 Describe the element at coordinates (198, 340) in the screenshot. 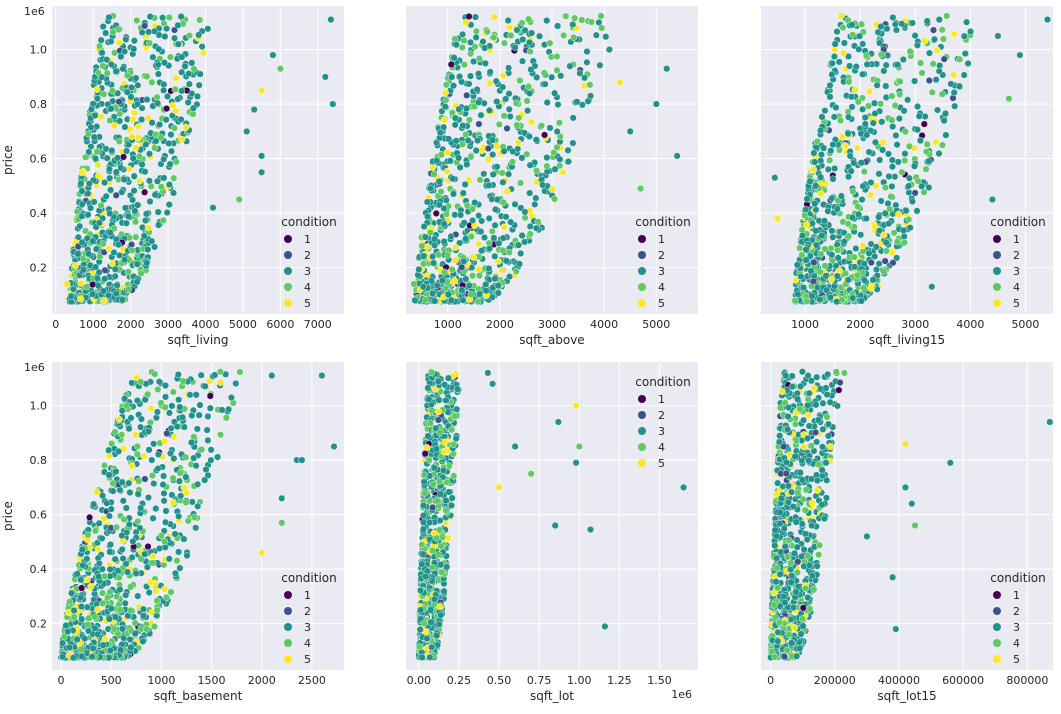

I see `x-axis-label: sqft_living` at that location.